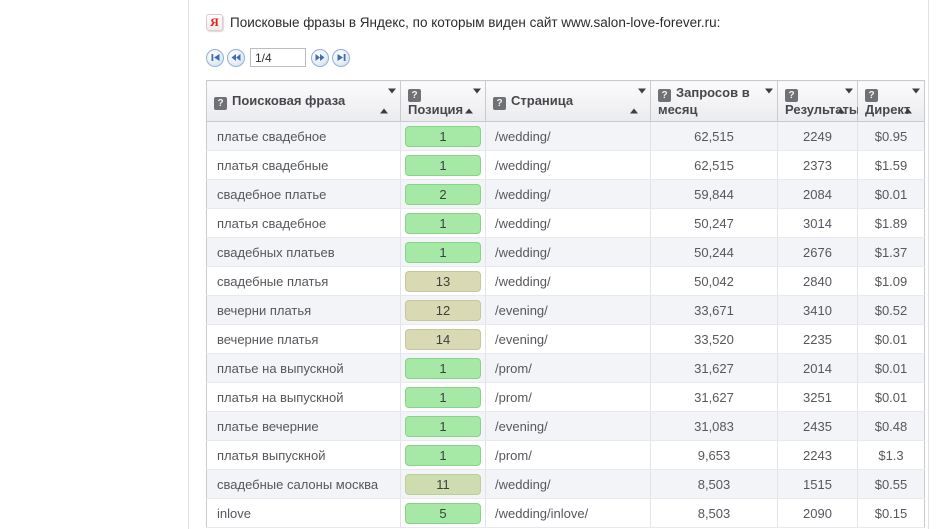  I want to click on prev-page-button, so click(236, 57).